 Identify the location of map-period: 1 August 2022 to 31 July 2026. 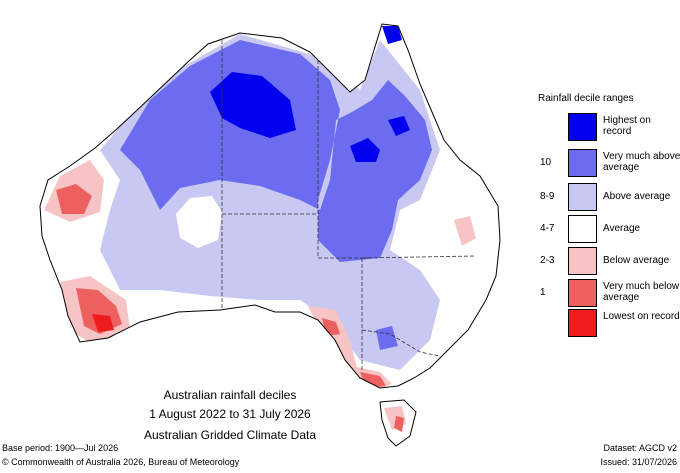
(230, 414).